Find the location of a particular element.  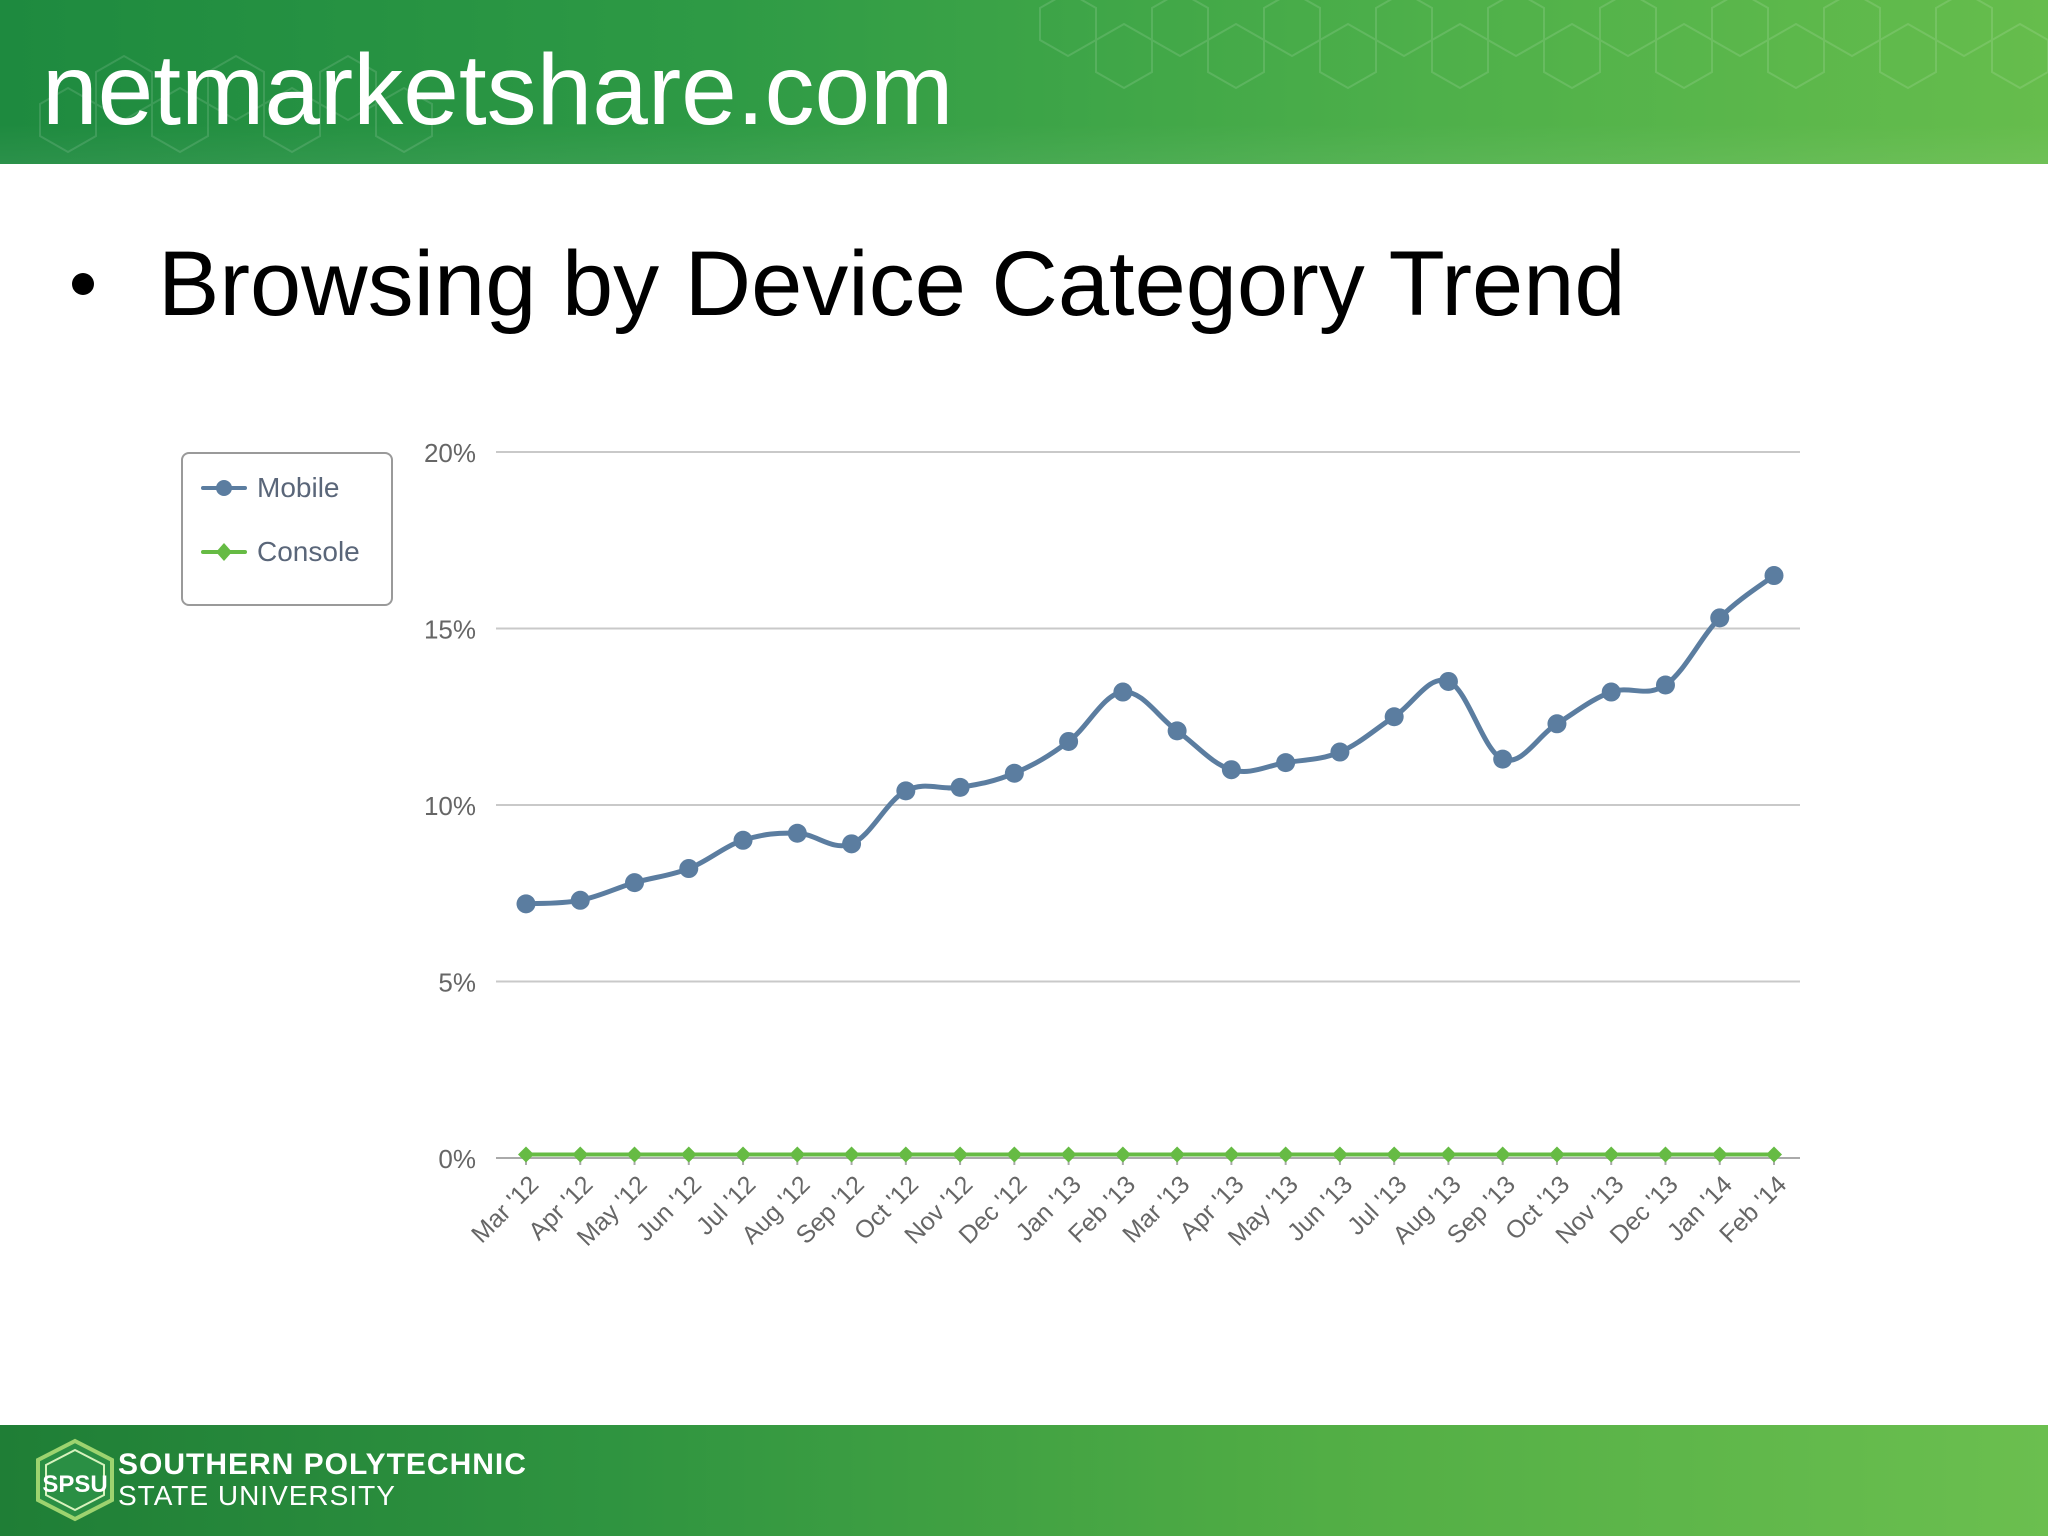

legend: Mobile Console is located at coordinates (287, 529).